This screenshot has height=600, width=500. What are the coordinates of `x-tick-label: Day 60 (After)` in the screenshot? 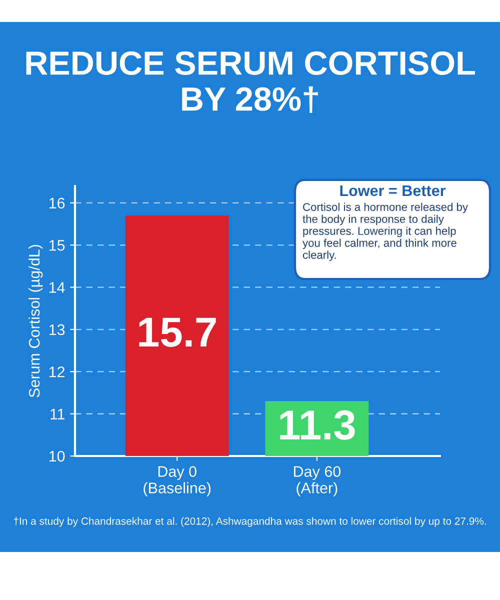 It's located at (317, 481).